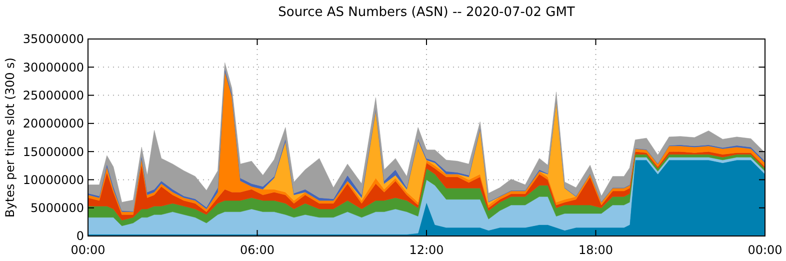  What do you see at coordinates (426, 250) in the screenshot?
I see `x-tick-label: 12:00` at bounding box center [426, 250].